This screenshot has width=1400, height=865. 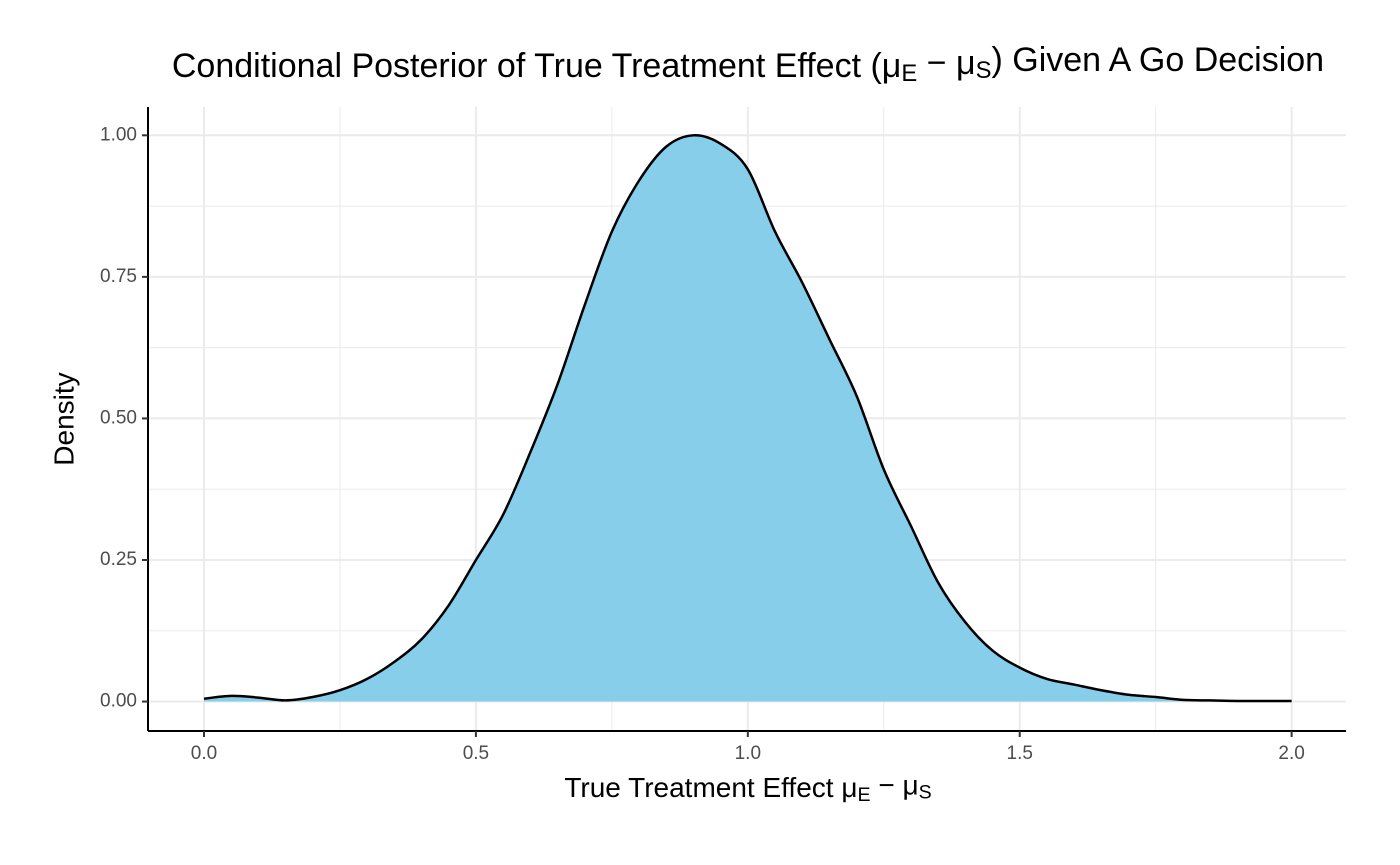 I want to click on text-part: ) Given A Go Decision, so click(x=1158, y=60).